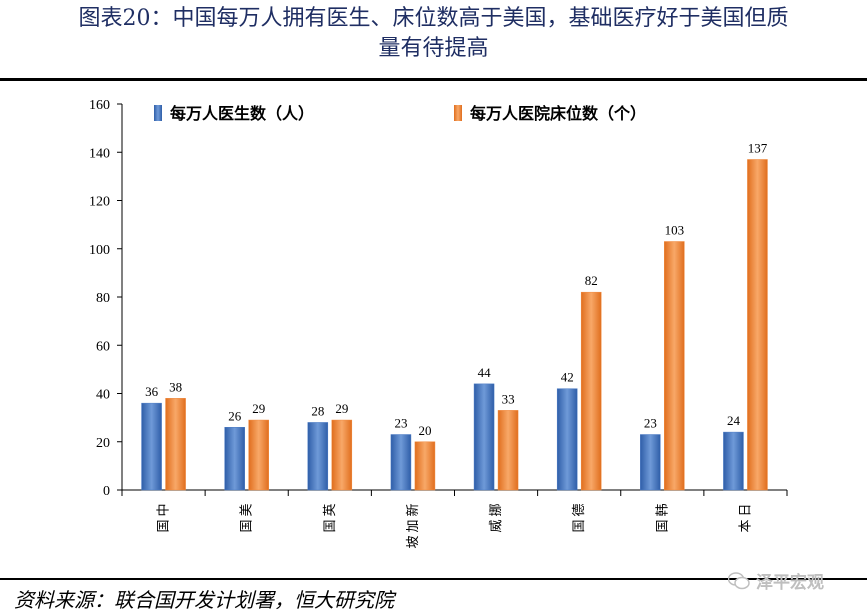 This screenshot has height=615, width=867. I want to click on category-label: 加, so click(413, 525).